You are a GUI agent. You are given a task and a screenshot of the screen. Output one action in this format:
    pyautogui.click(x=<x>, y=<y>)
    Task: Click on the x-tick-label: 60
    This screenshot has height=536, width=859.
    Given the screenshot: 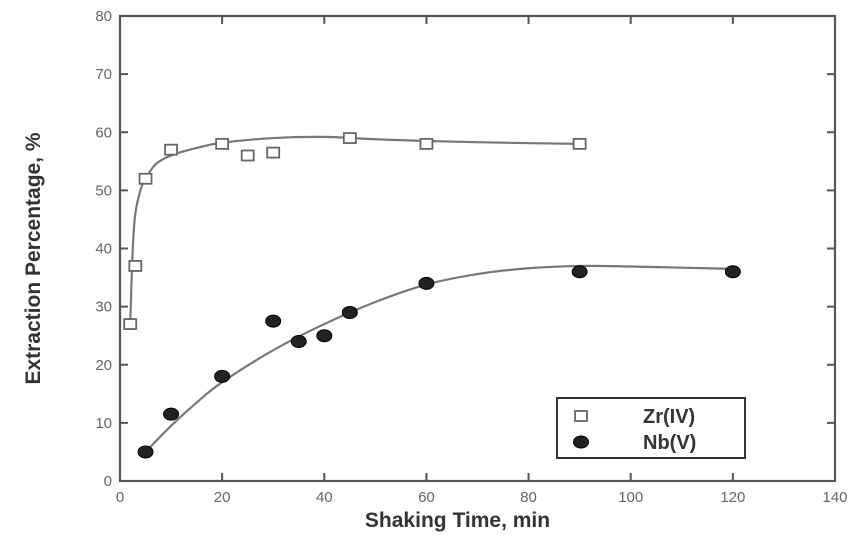 What is the action you would take?
    pyautogui.click(x=426, y=497)
    